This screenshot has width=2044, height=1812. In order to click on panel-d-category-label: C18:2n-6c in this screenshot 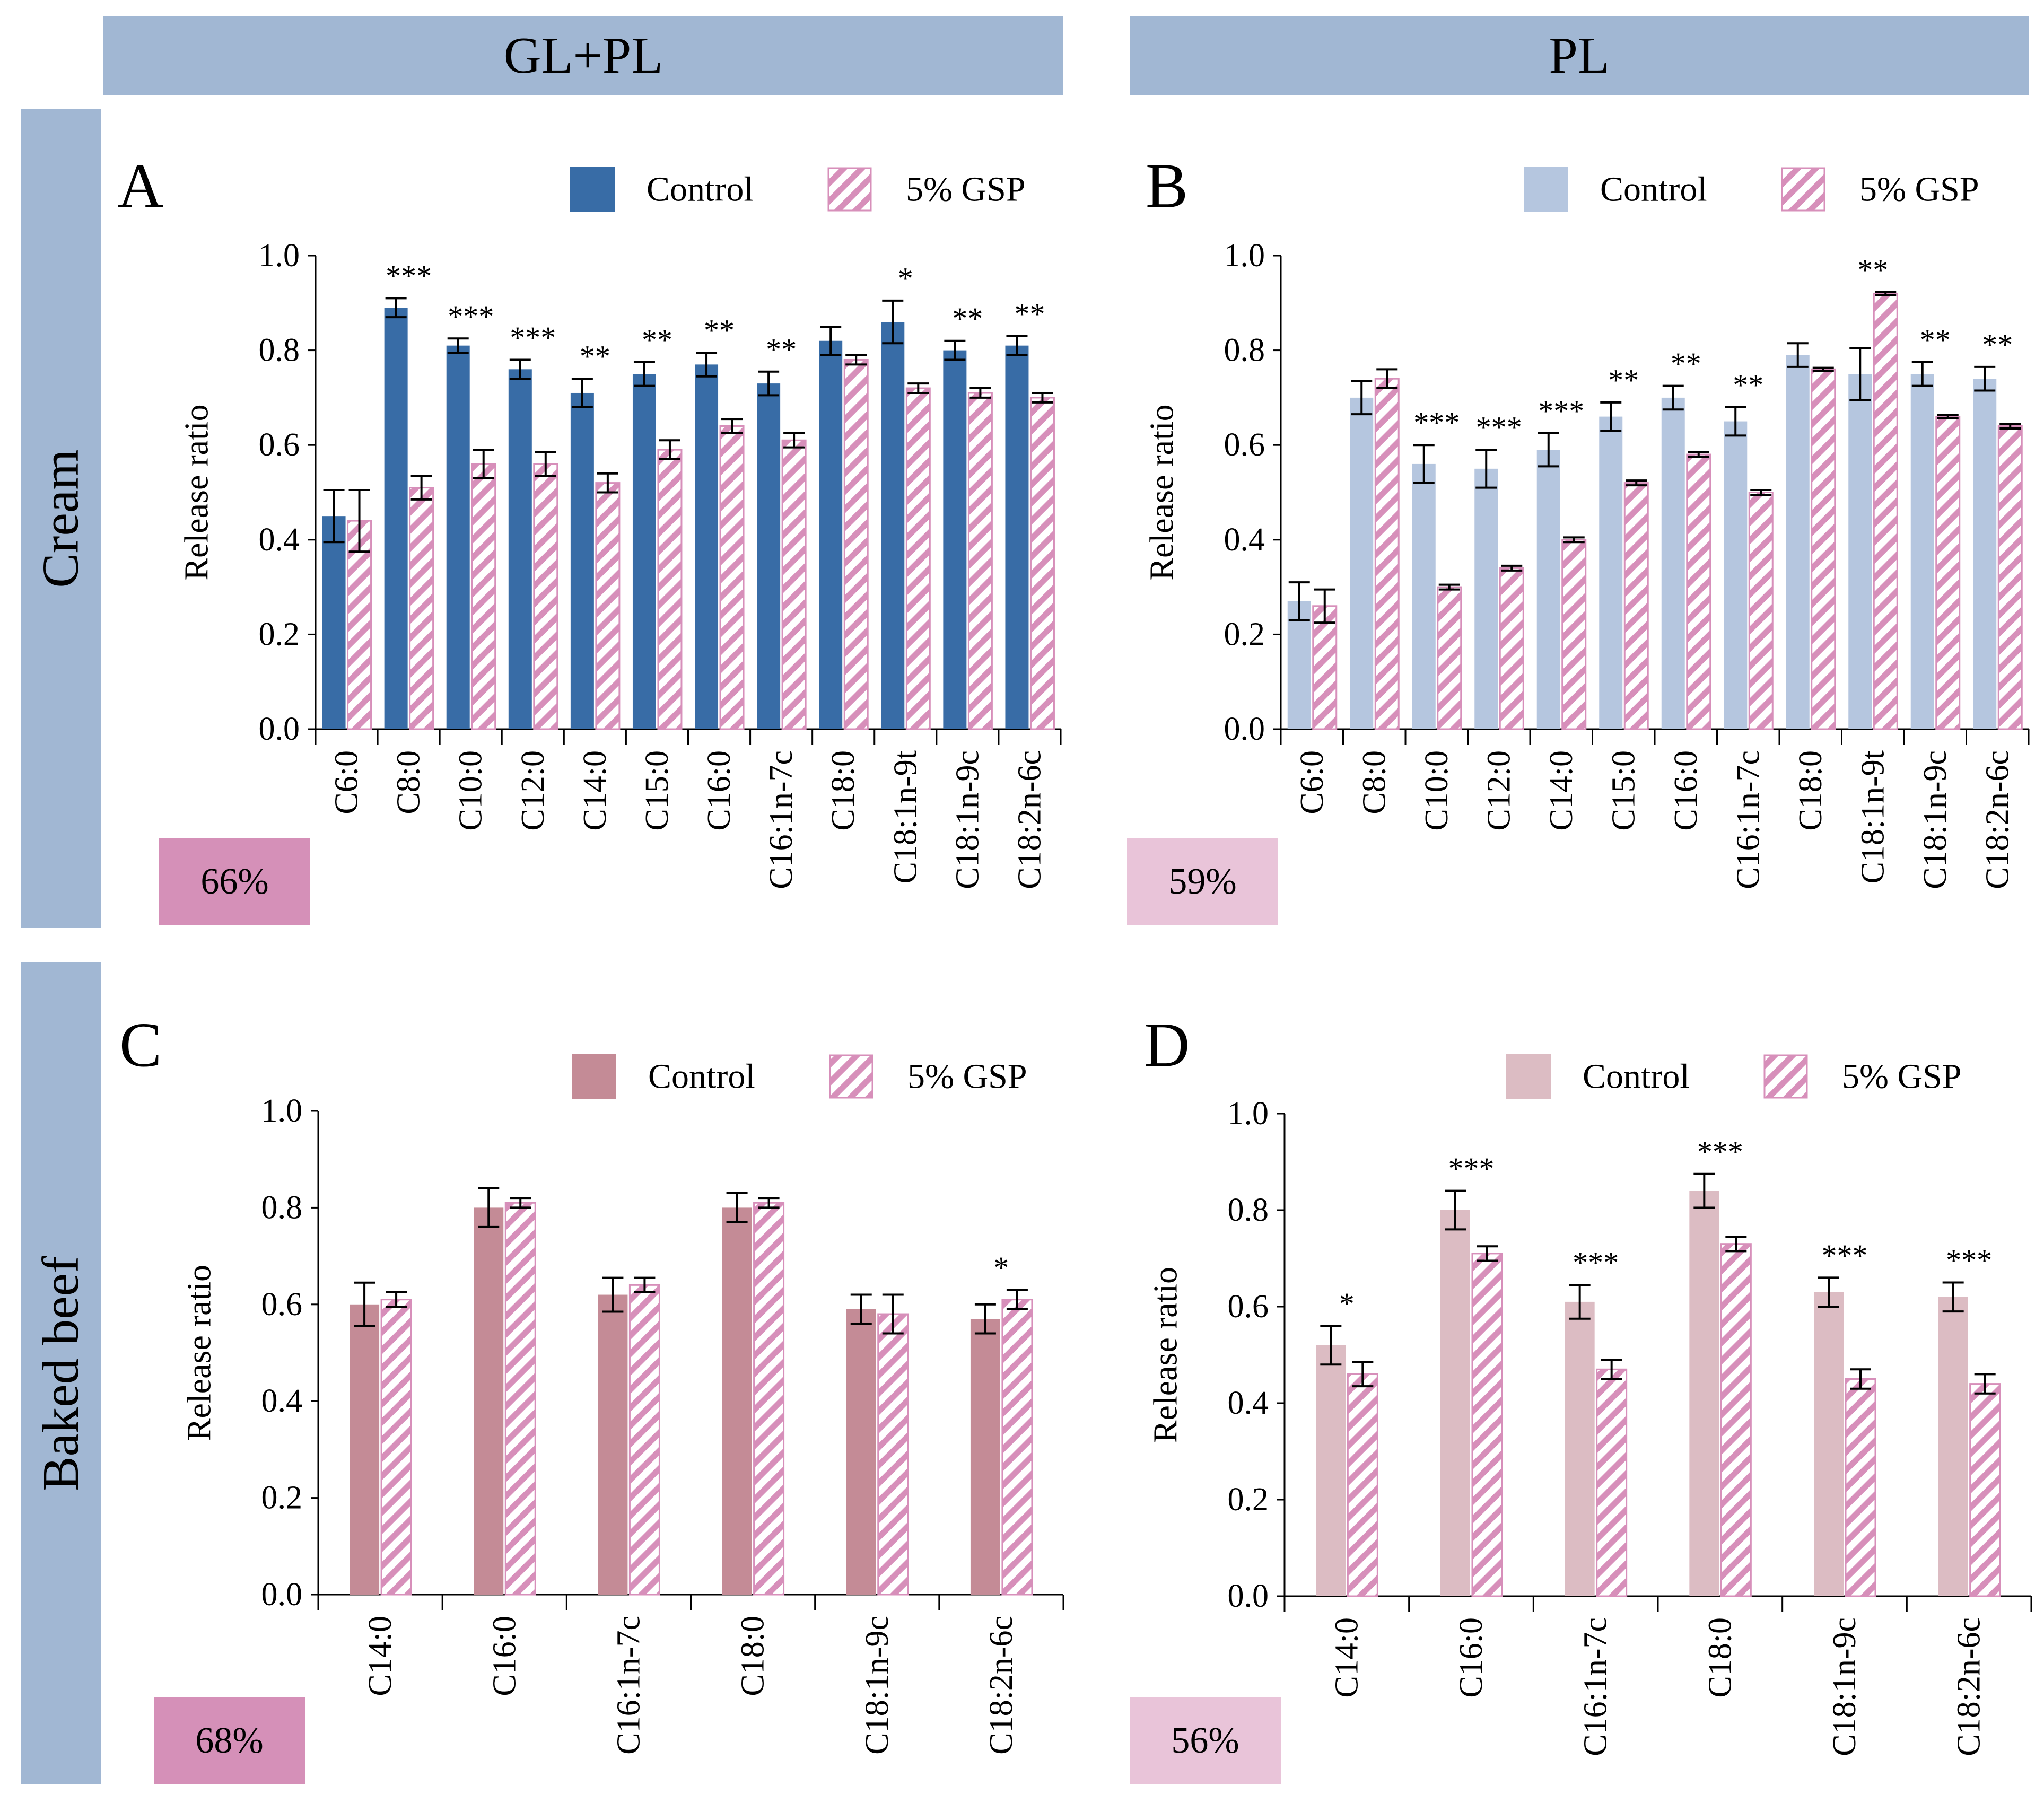, I will do `click(1969, 1687)`.